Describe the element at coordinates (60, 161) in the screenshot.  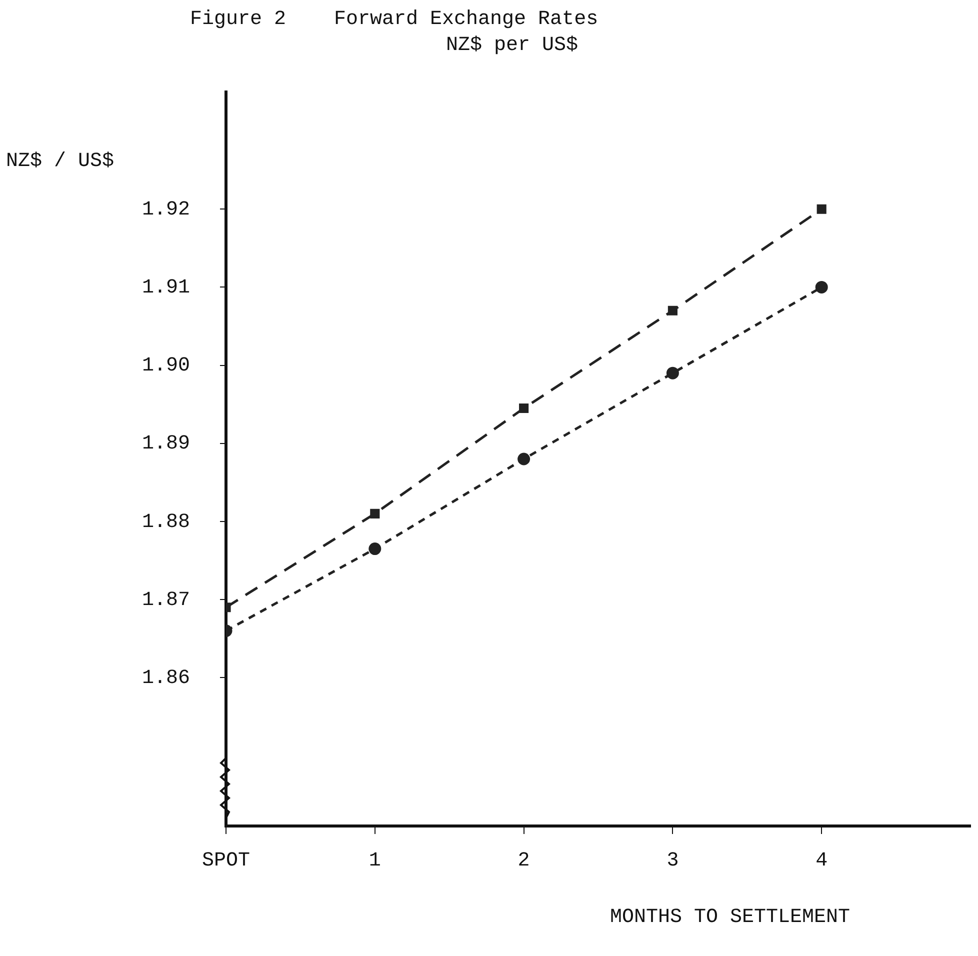
I see `y-axis-title: NZ$ / US$` at that location.